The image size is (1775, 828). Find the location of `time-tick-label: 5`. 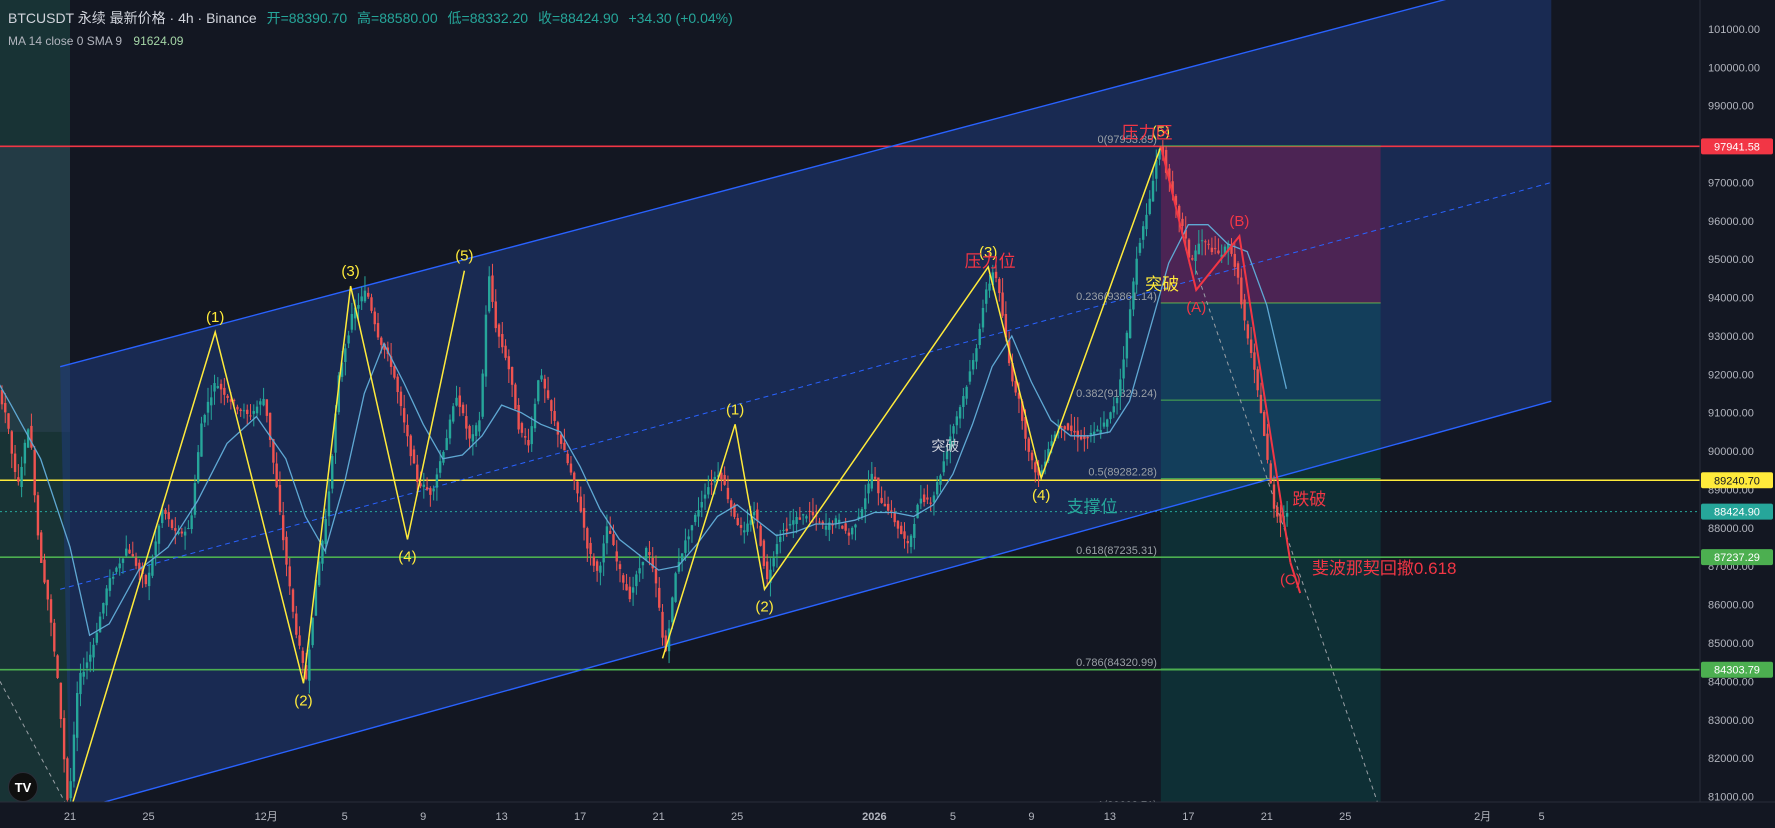

time-tick-label: 5 is located at coordinates (1541, 817).